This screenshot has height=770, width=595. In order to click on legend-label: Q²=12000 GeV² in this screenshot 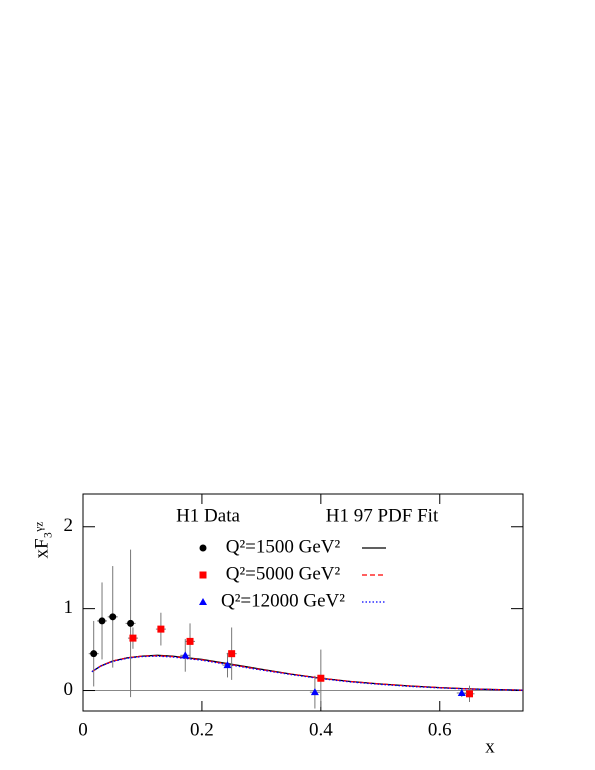, I will do `click(283, 600)`.